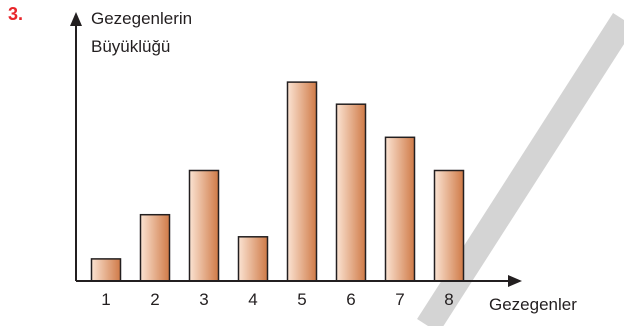 This screenshot has width=624, height=326. I want to click on x-tick-label-6: 6, so click(350, 299).